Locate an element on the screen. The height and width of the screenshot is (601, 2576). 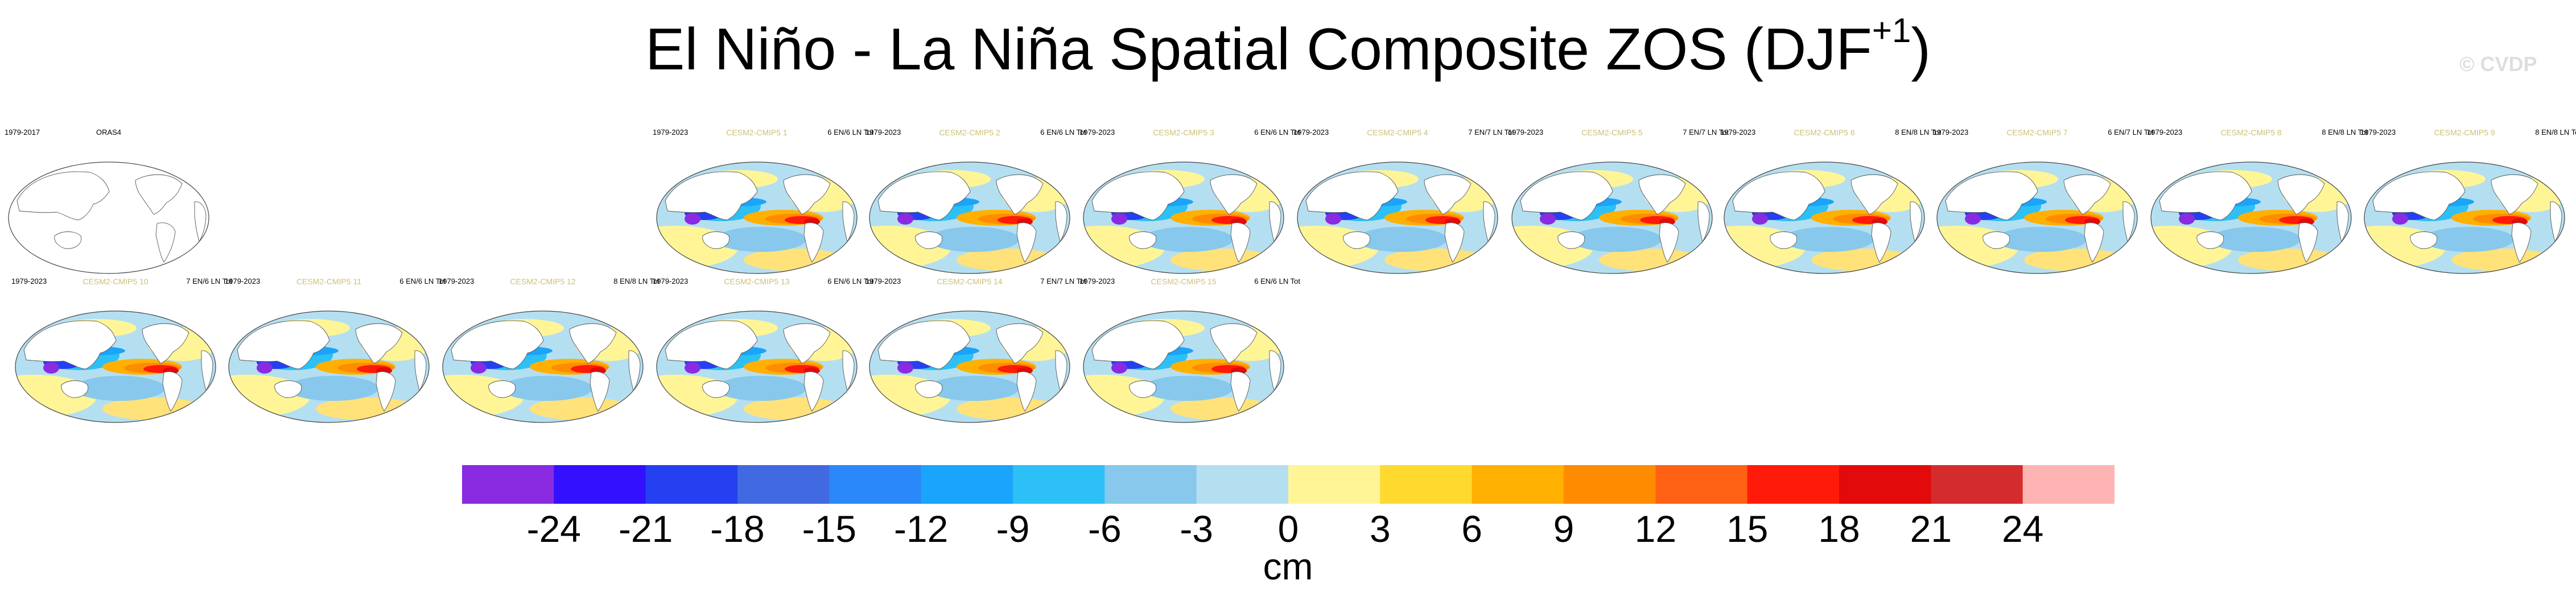
panel-title: CESM2-CMIP5 8 is located at coordinates (2251, 132).